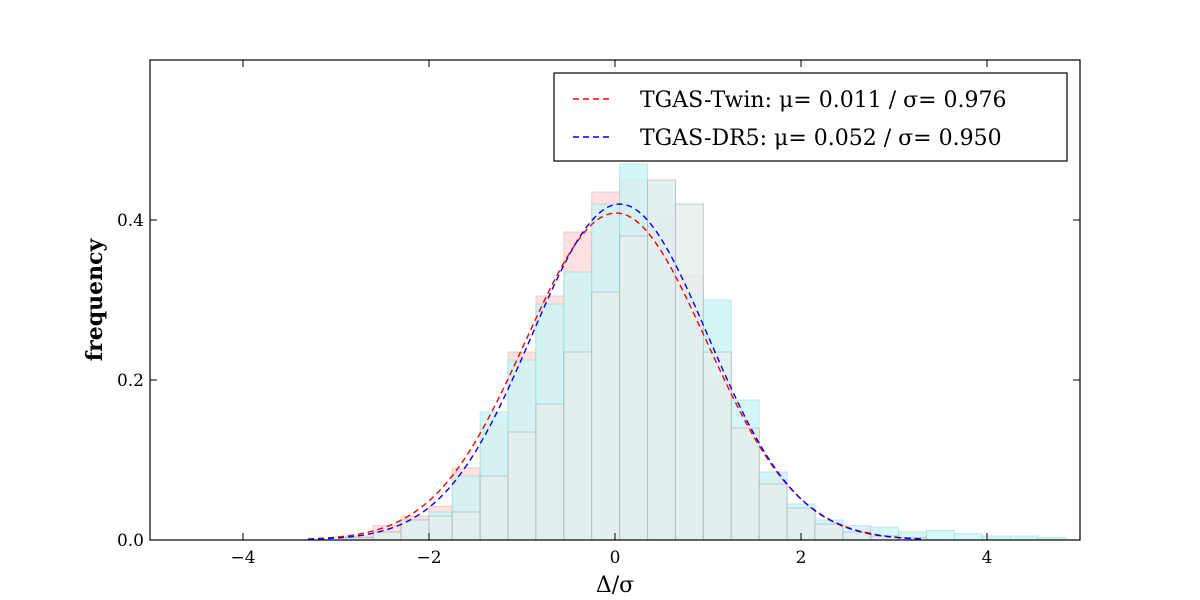  I want to click on legend-box, so click(810, 117).